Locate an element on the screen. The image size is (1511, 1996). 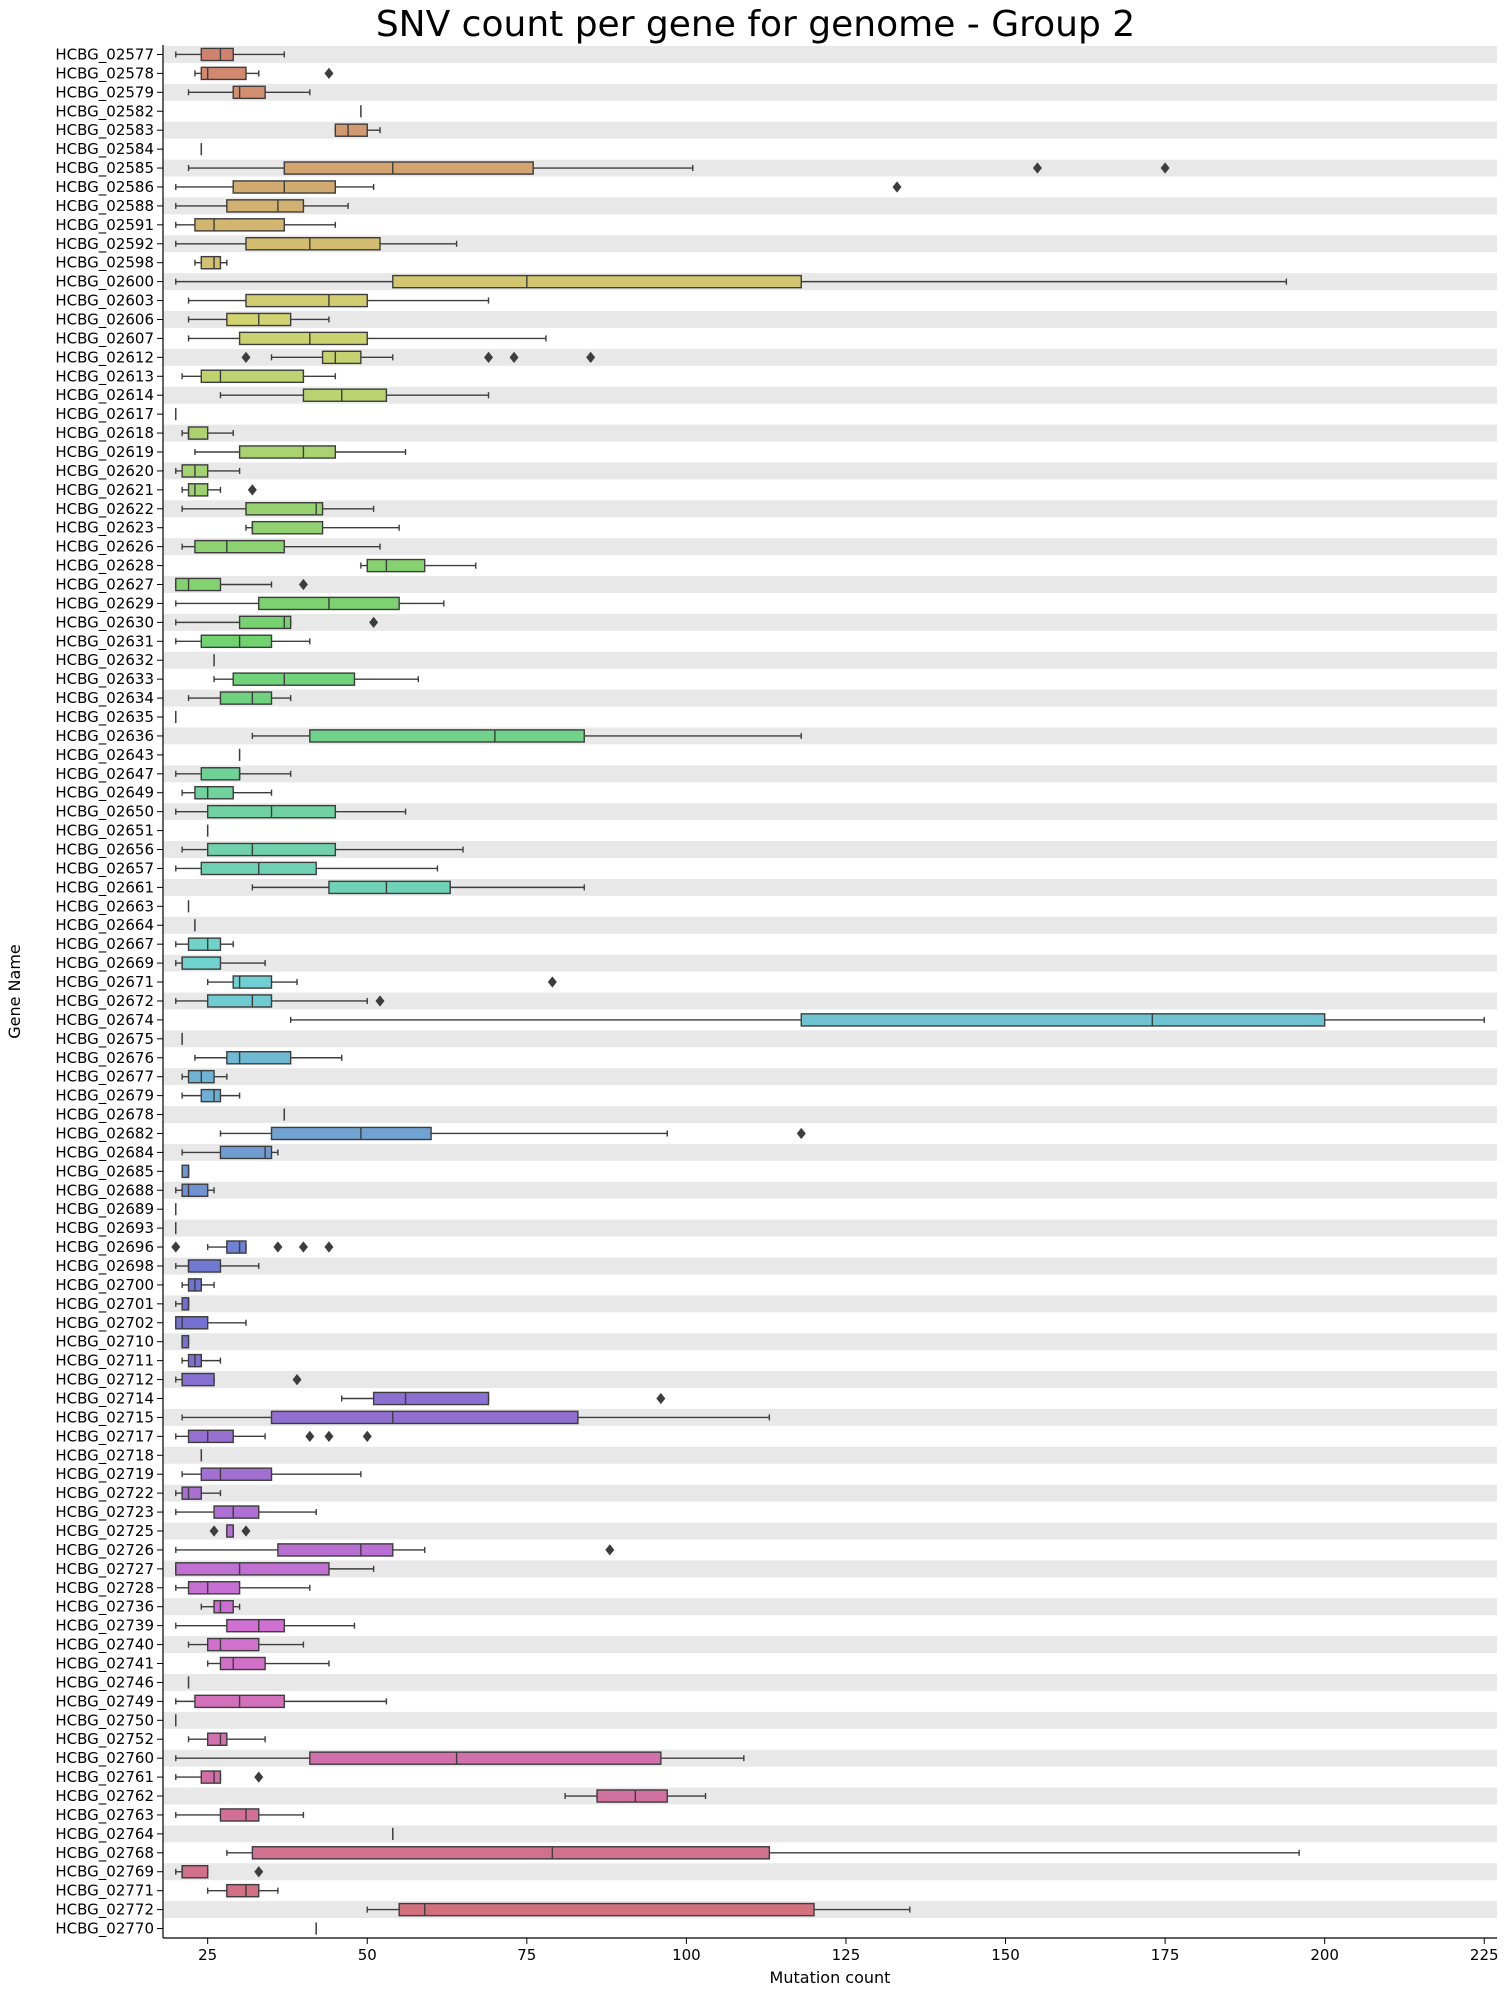
x-tick-label: 225 is located at coordinates (1484, 1955).